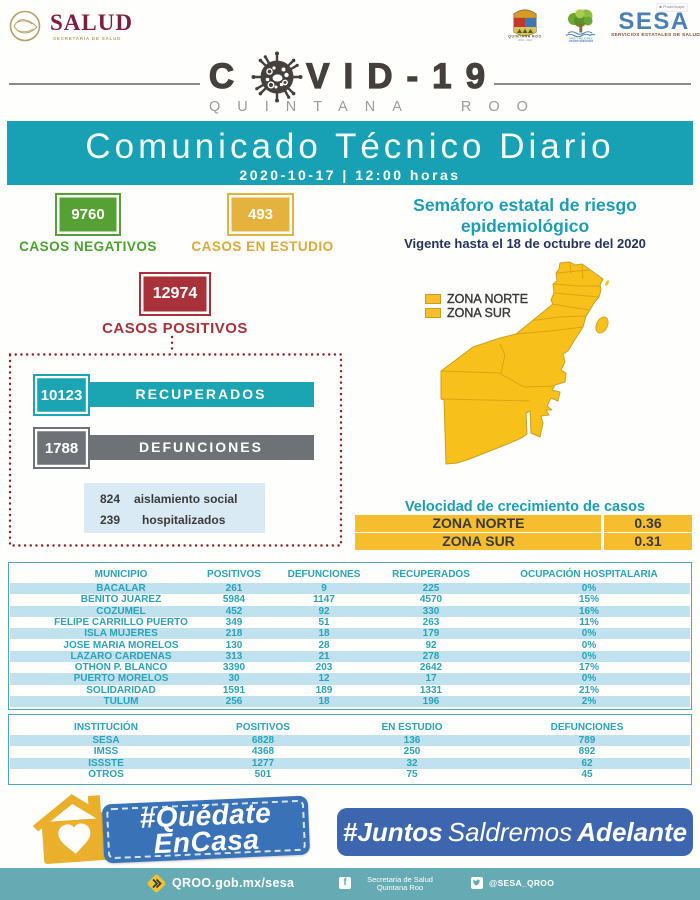  What do you see at coordinates (525, 40) in the screenshot?
I see `svg-text: 2016 - 2022` at bounding box center [525, 40].